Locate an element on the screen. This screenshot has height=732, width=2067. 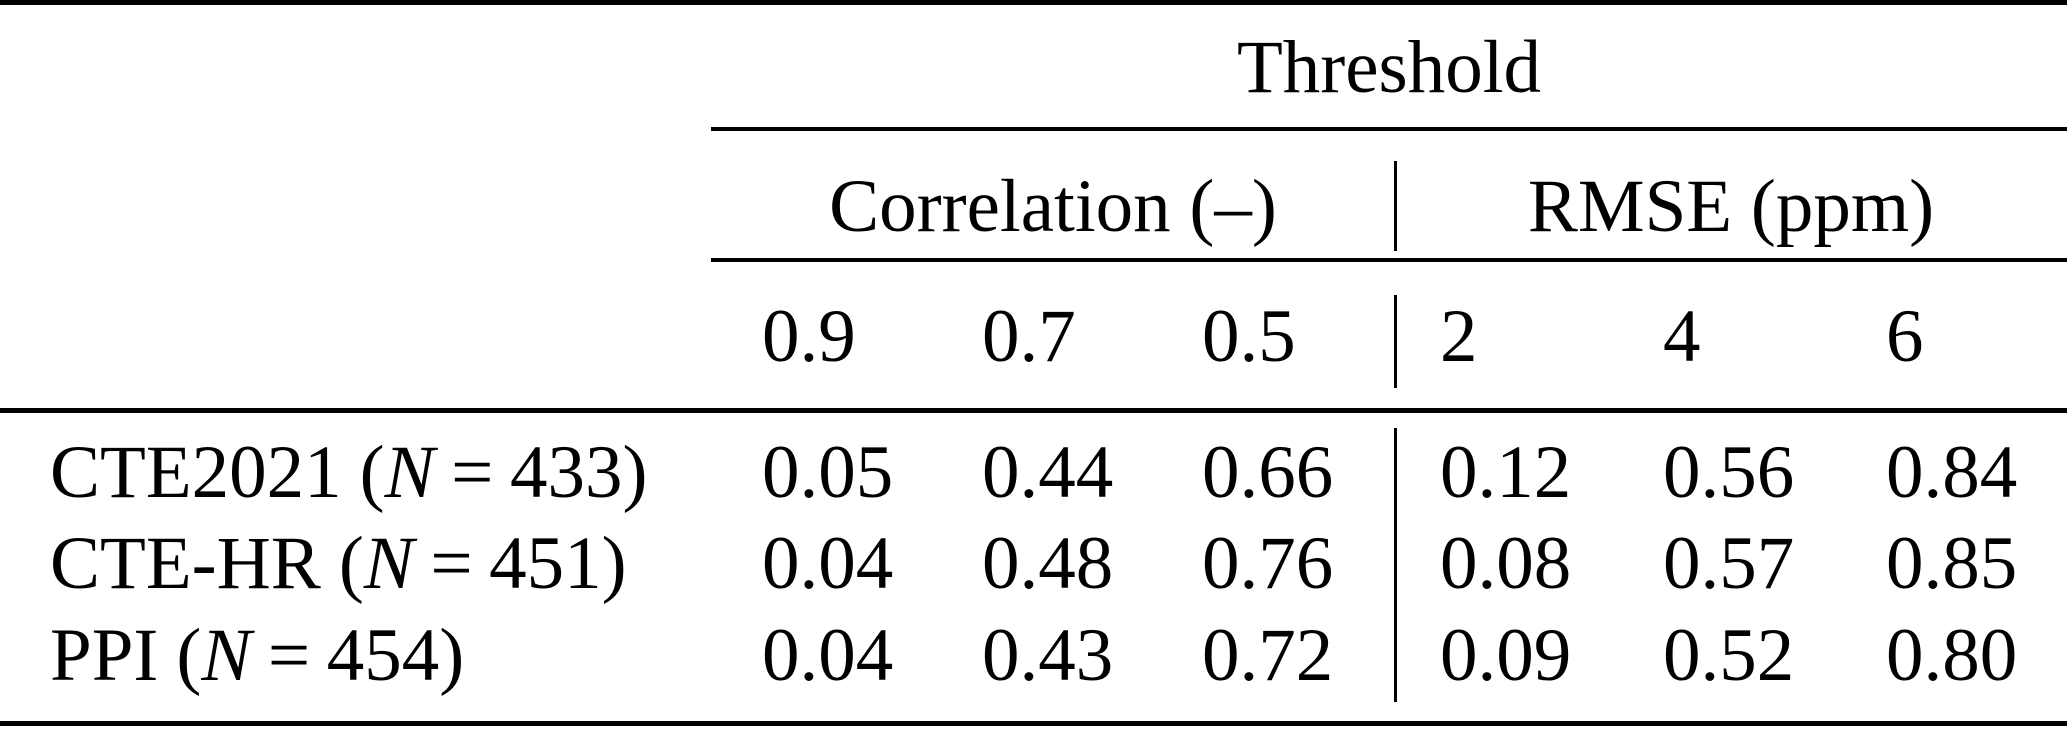
row-label: PPI (N = 454) is located at coordinates (355, 655).